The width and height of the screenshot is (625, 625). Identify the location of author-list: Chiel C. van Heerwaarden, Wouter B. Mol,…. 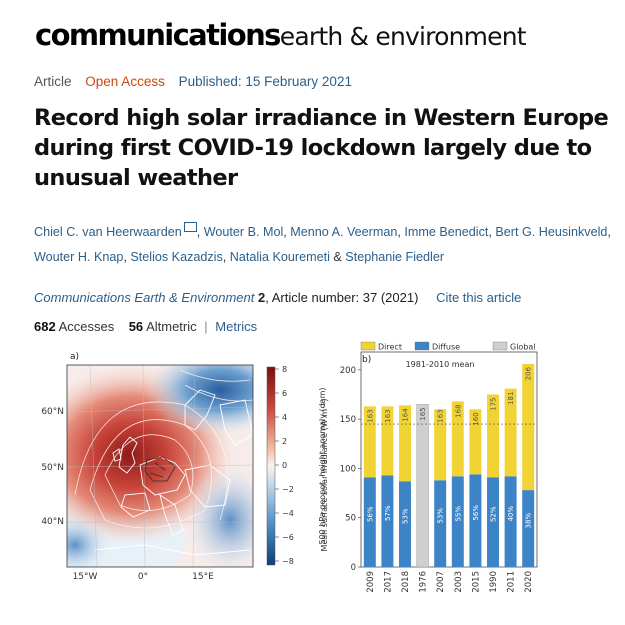
(324, 245).